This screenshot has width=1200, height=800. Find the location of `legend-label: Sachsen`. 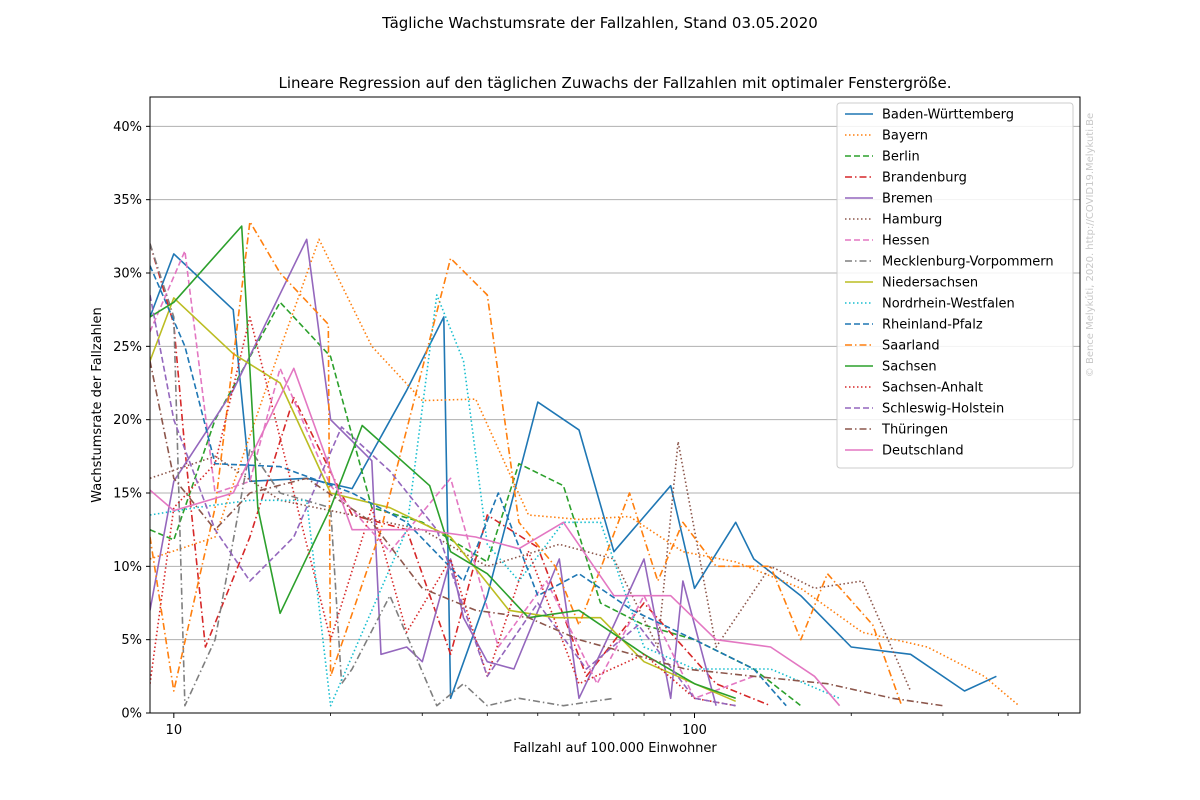

legend-label: Sachsen is located at coordinates (909, 367).